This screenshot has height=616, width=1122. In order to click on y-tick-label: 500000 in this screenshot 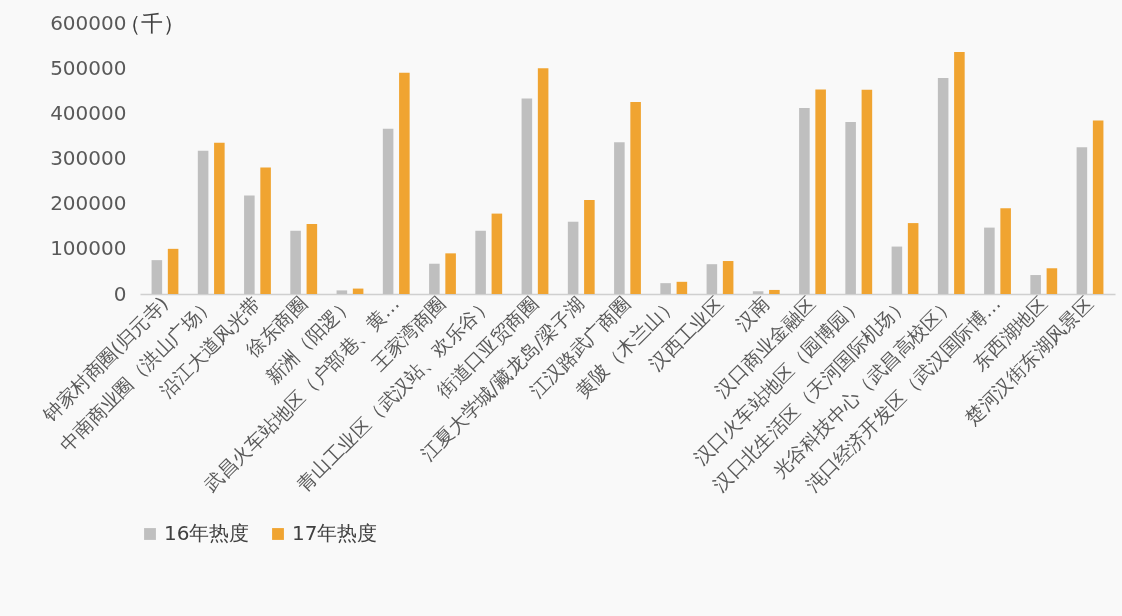, I will do `click(88, 67)`.